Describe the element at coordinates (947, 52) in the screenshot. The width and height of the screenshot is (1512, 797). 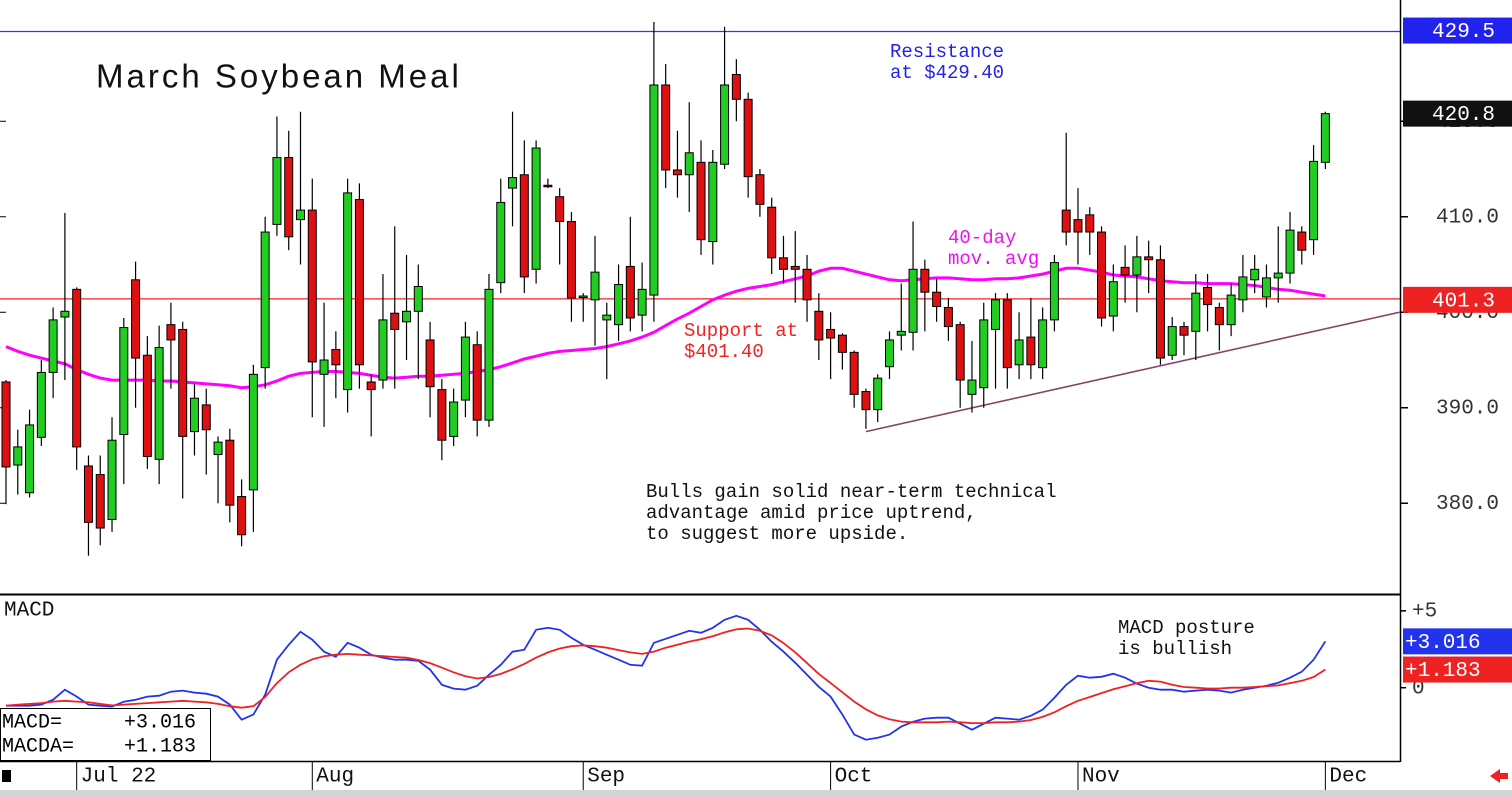
I see `annotation: Resistance` at that location.